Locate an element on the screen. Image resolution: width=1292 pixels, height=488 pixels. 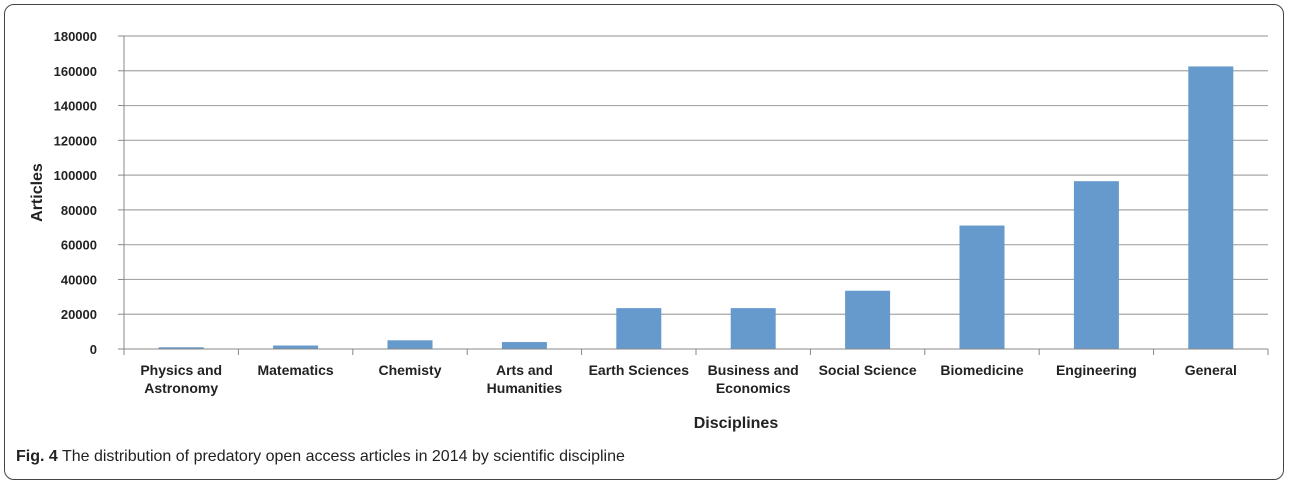
x-axis-title: Disciplines is located at coordinates (736, 423).